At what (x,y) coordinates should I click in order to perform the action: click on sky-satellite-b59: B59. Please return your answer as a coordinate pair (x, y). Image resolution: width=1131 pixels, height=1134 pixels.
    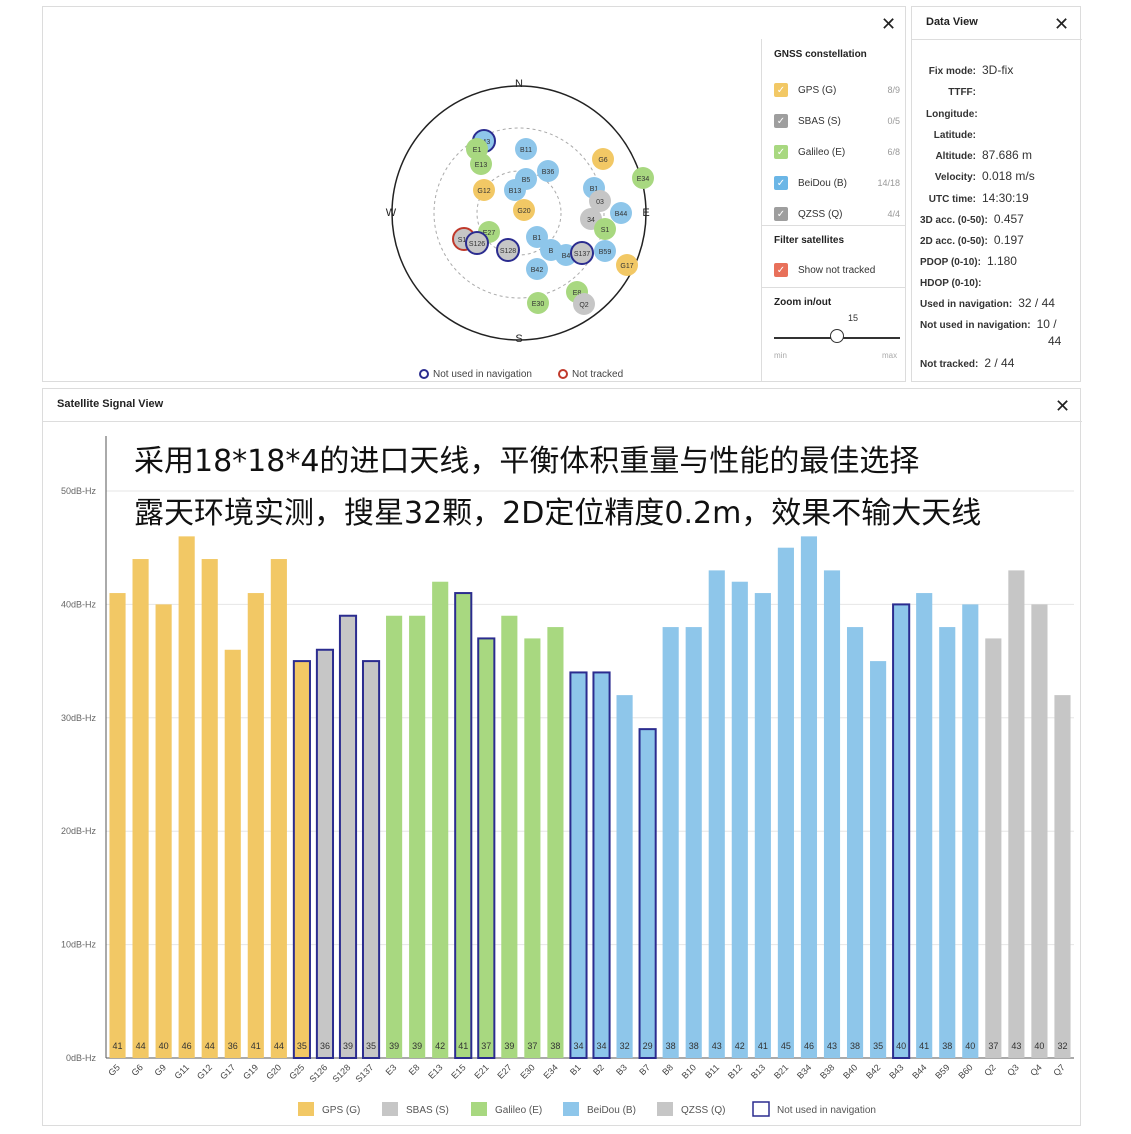
    Looking at the image, I should click on (605, 251).